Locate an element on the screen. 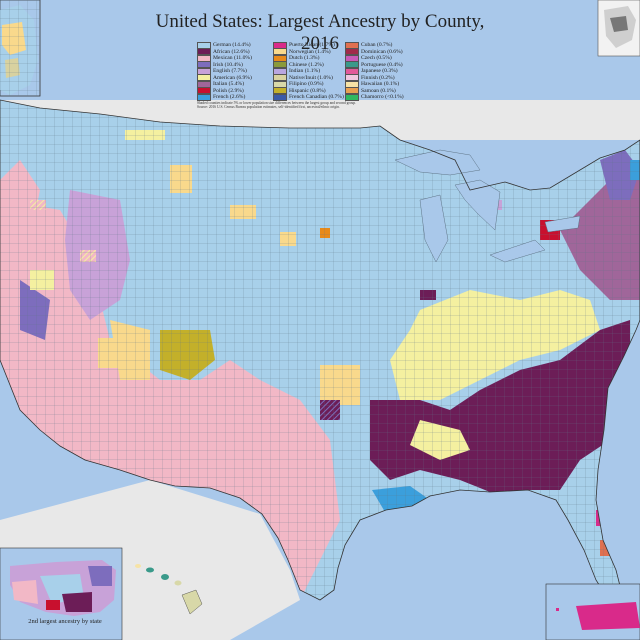 This screenshot has width=640, height=640. legend-label: Puerto Rican (1.7%) is located at coordinates (312, 45).